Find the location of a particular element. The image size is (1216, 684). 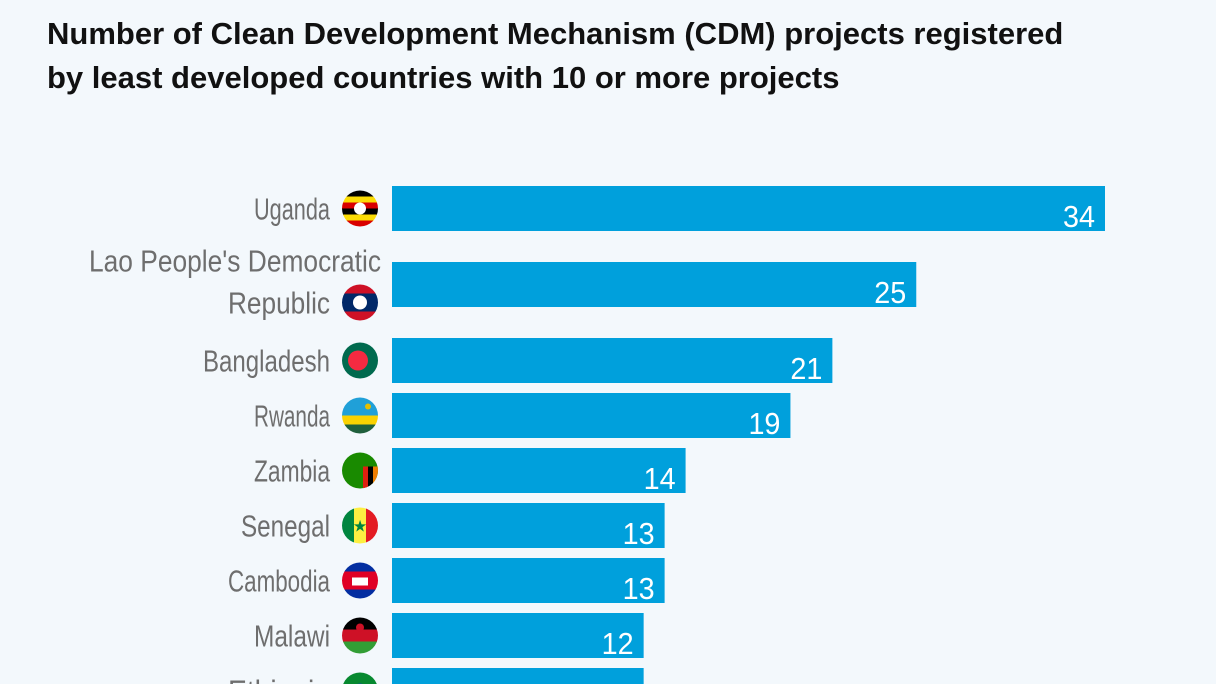

malawi-flag-icon is located at coordinates (360, 635).